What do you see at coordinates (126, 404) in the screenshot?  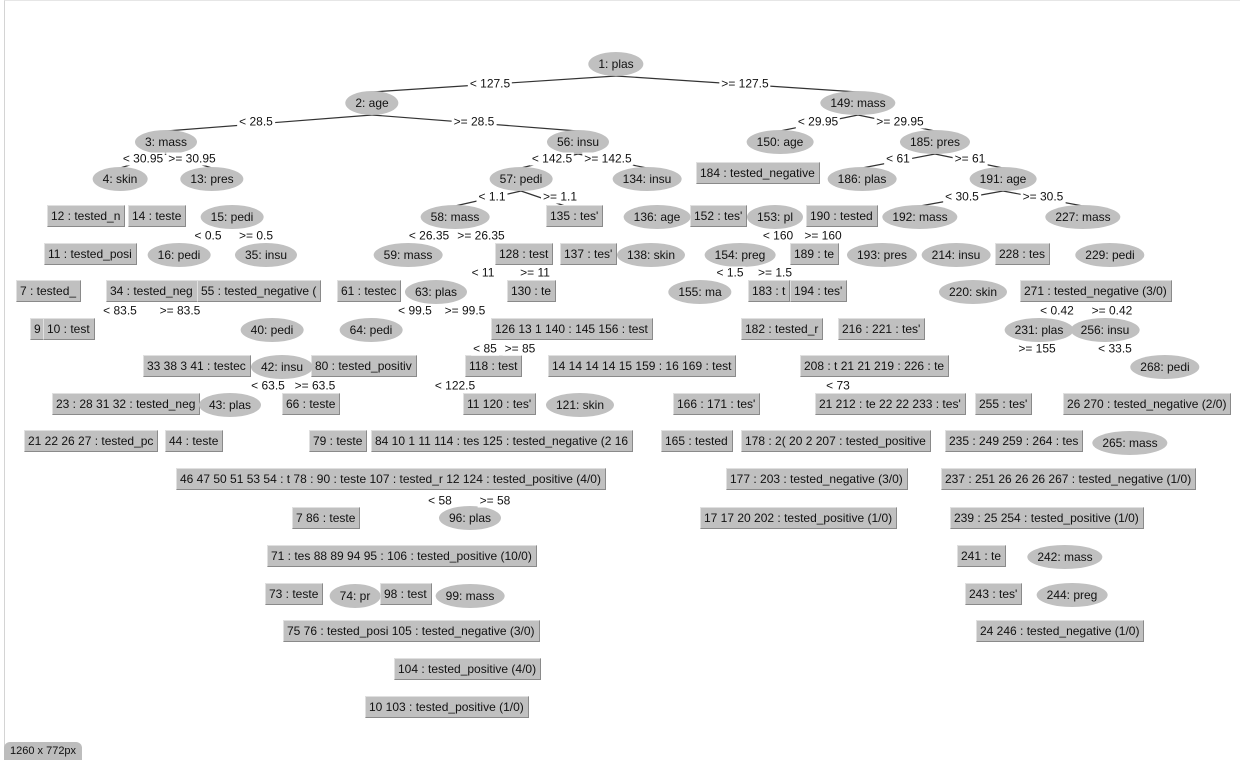 I see `leaf-node: 23 : 28 31 32 : tested_neg` at bounding box center [126, 404].